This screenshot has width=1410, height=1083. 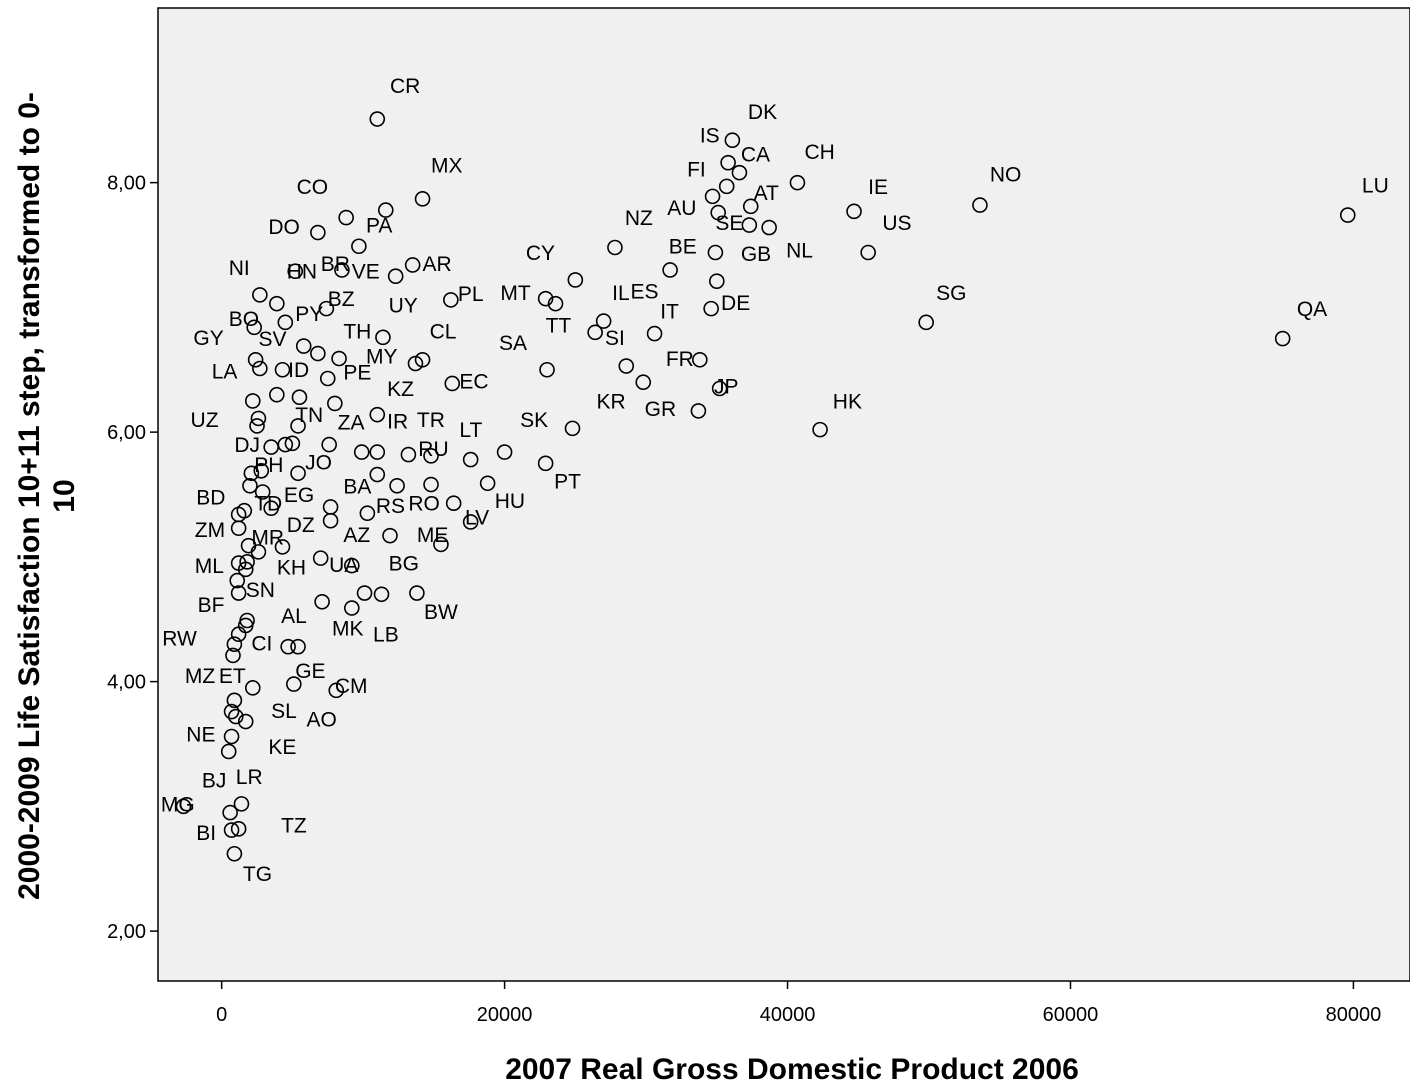 I want to click on x-tick-label: 80000, so click(x=1354, y=1015).